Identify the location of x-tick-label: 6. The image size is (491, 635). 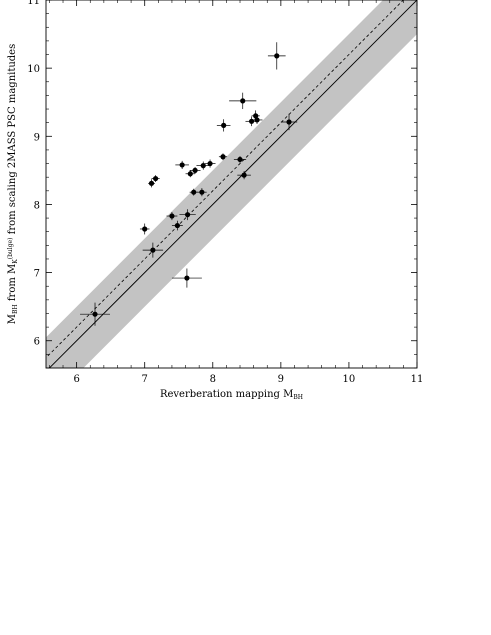
(76, 379).